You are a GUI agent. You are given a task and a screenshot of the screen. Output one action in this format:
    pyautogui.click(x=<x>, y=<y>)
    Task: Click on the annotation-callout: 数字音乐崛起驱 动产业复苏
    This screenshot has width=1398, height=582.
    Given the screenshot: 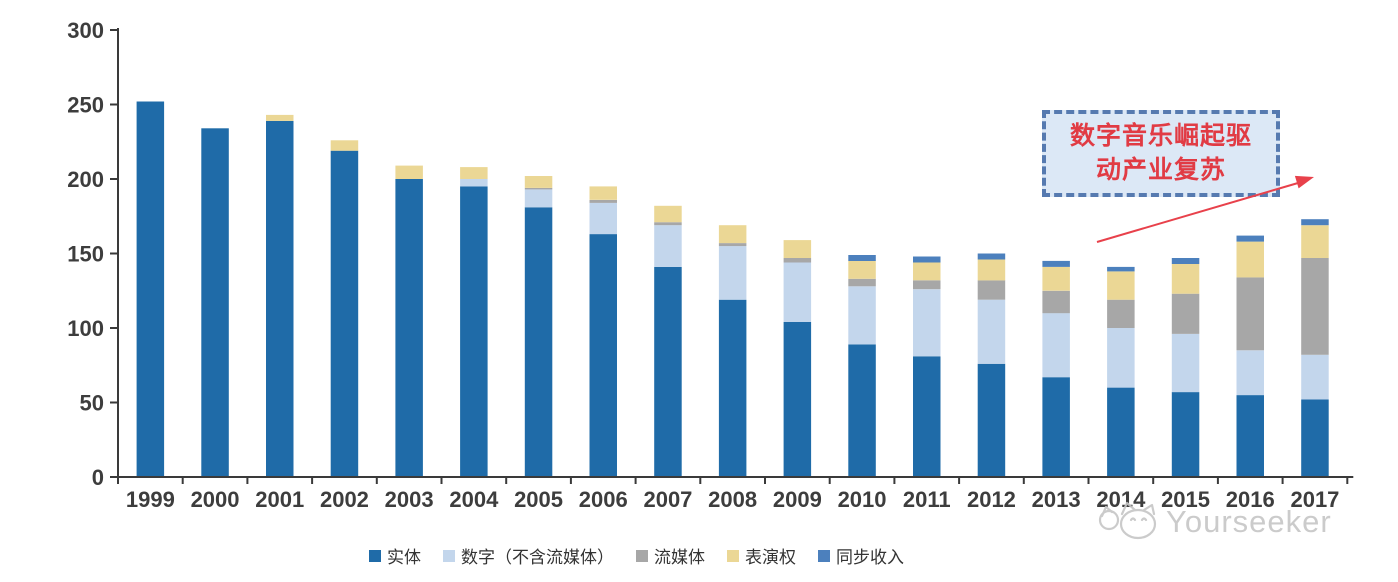 What is the action you would take?
    pyautogui.click(x=1161, y=153)
    